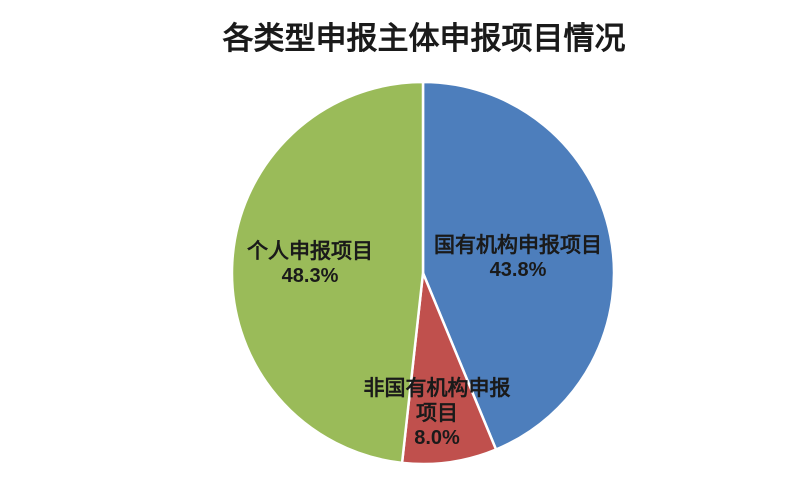 This screenshot has width=800, height=496. What do you see at coordinates (424, 38) in the screenshot?
I see `chart-title: 各类型申报主体申报项目情况` at bounding box center [424, 38].